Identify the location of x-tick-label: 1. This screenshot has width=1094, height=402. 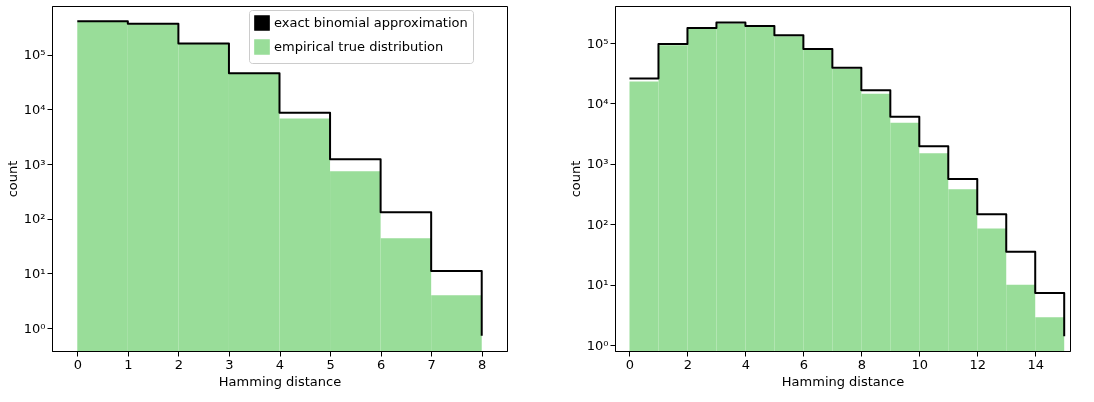
(128, 364).